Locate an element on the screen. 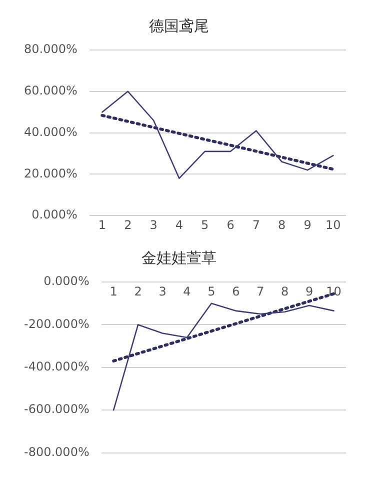  line-series is located at coordinates (217, 142).